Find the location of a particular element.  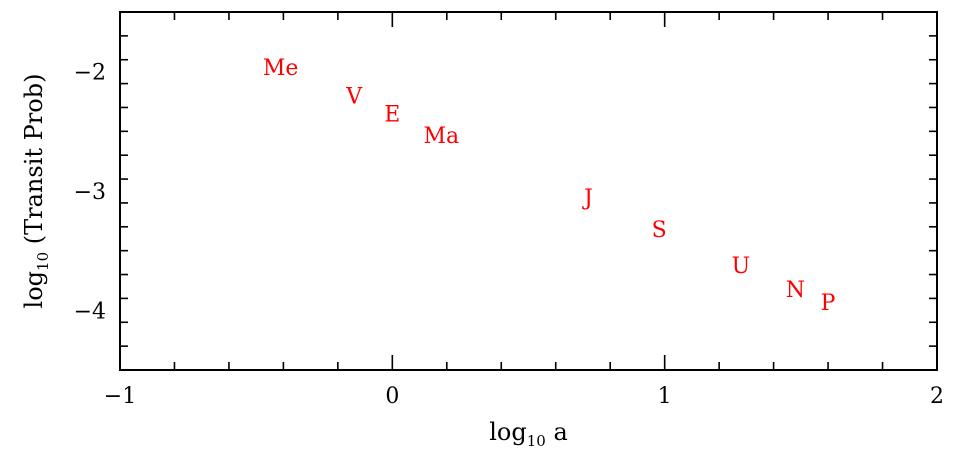

data-point-label: P is located at coordinates (828, 303).